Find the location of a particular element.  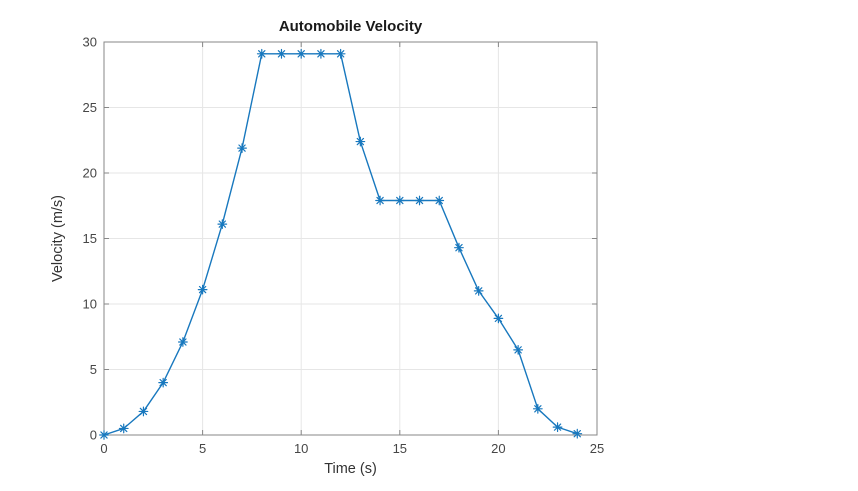

x-tick-label: 5 is located at coordinates (202, 448).